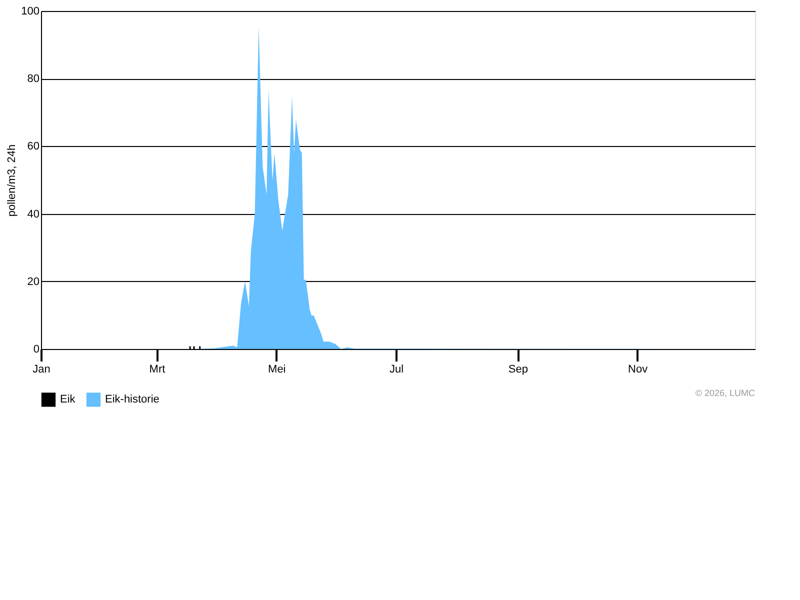 The width and height of the screenshot is (800, 600). What do you see at coordinates (725, 393) in the screenshot?
I see `text: © 2026, LUMC` at bounding box center [725, 393].